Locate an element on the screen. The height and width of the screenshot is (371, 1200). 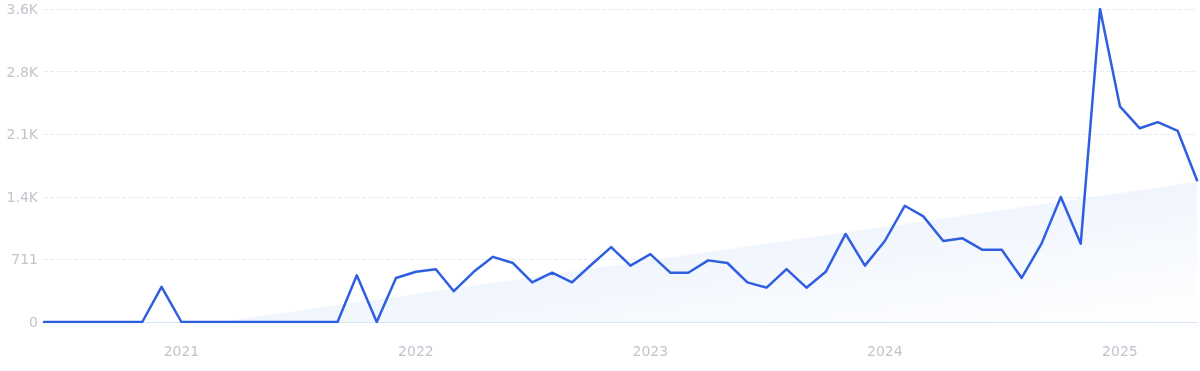
y-tick-label: 2.1K is located at coordinates (22, 134).